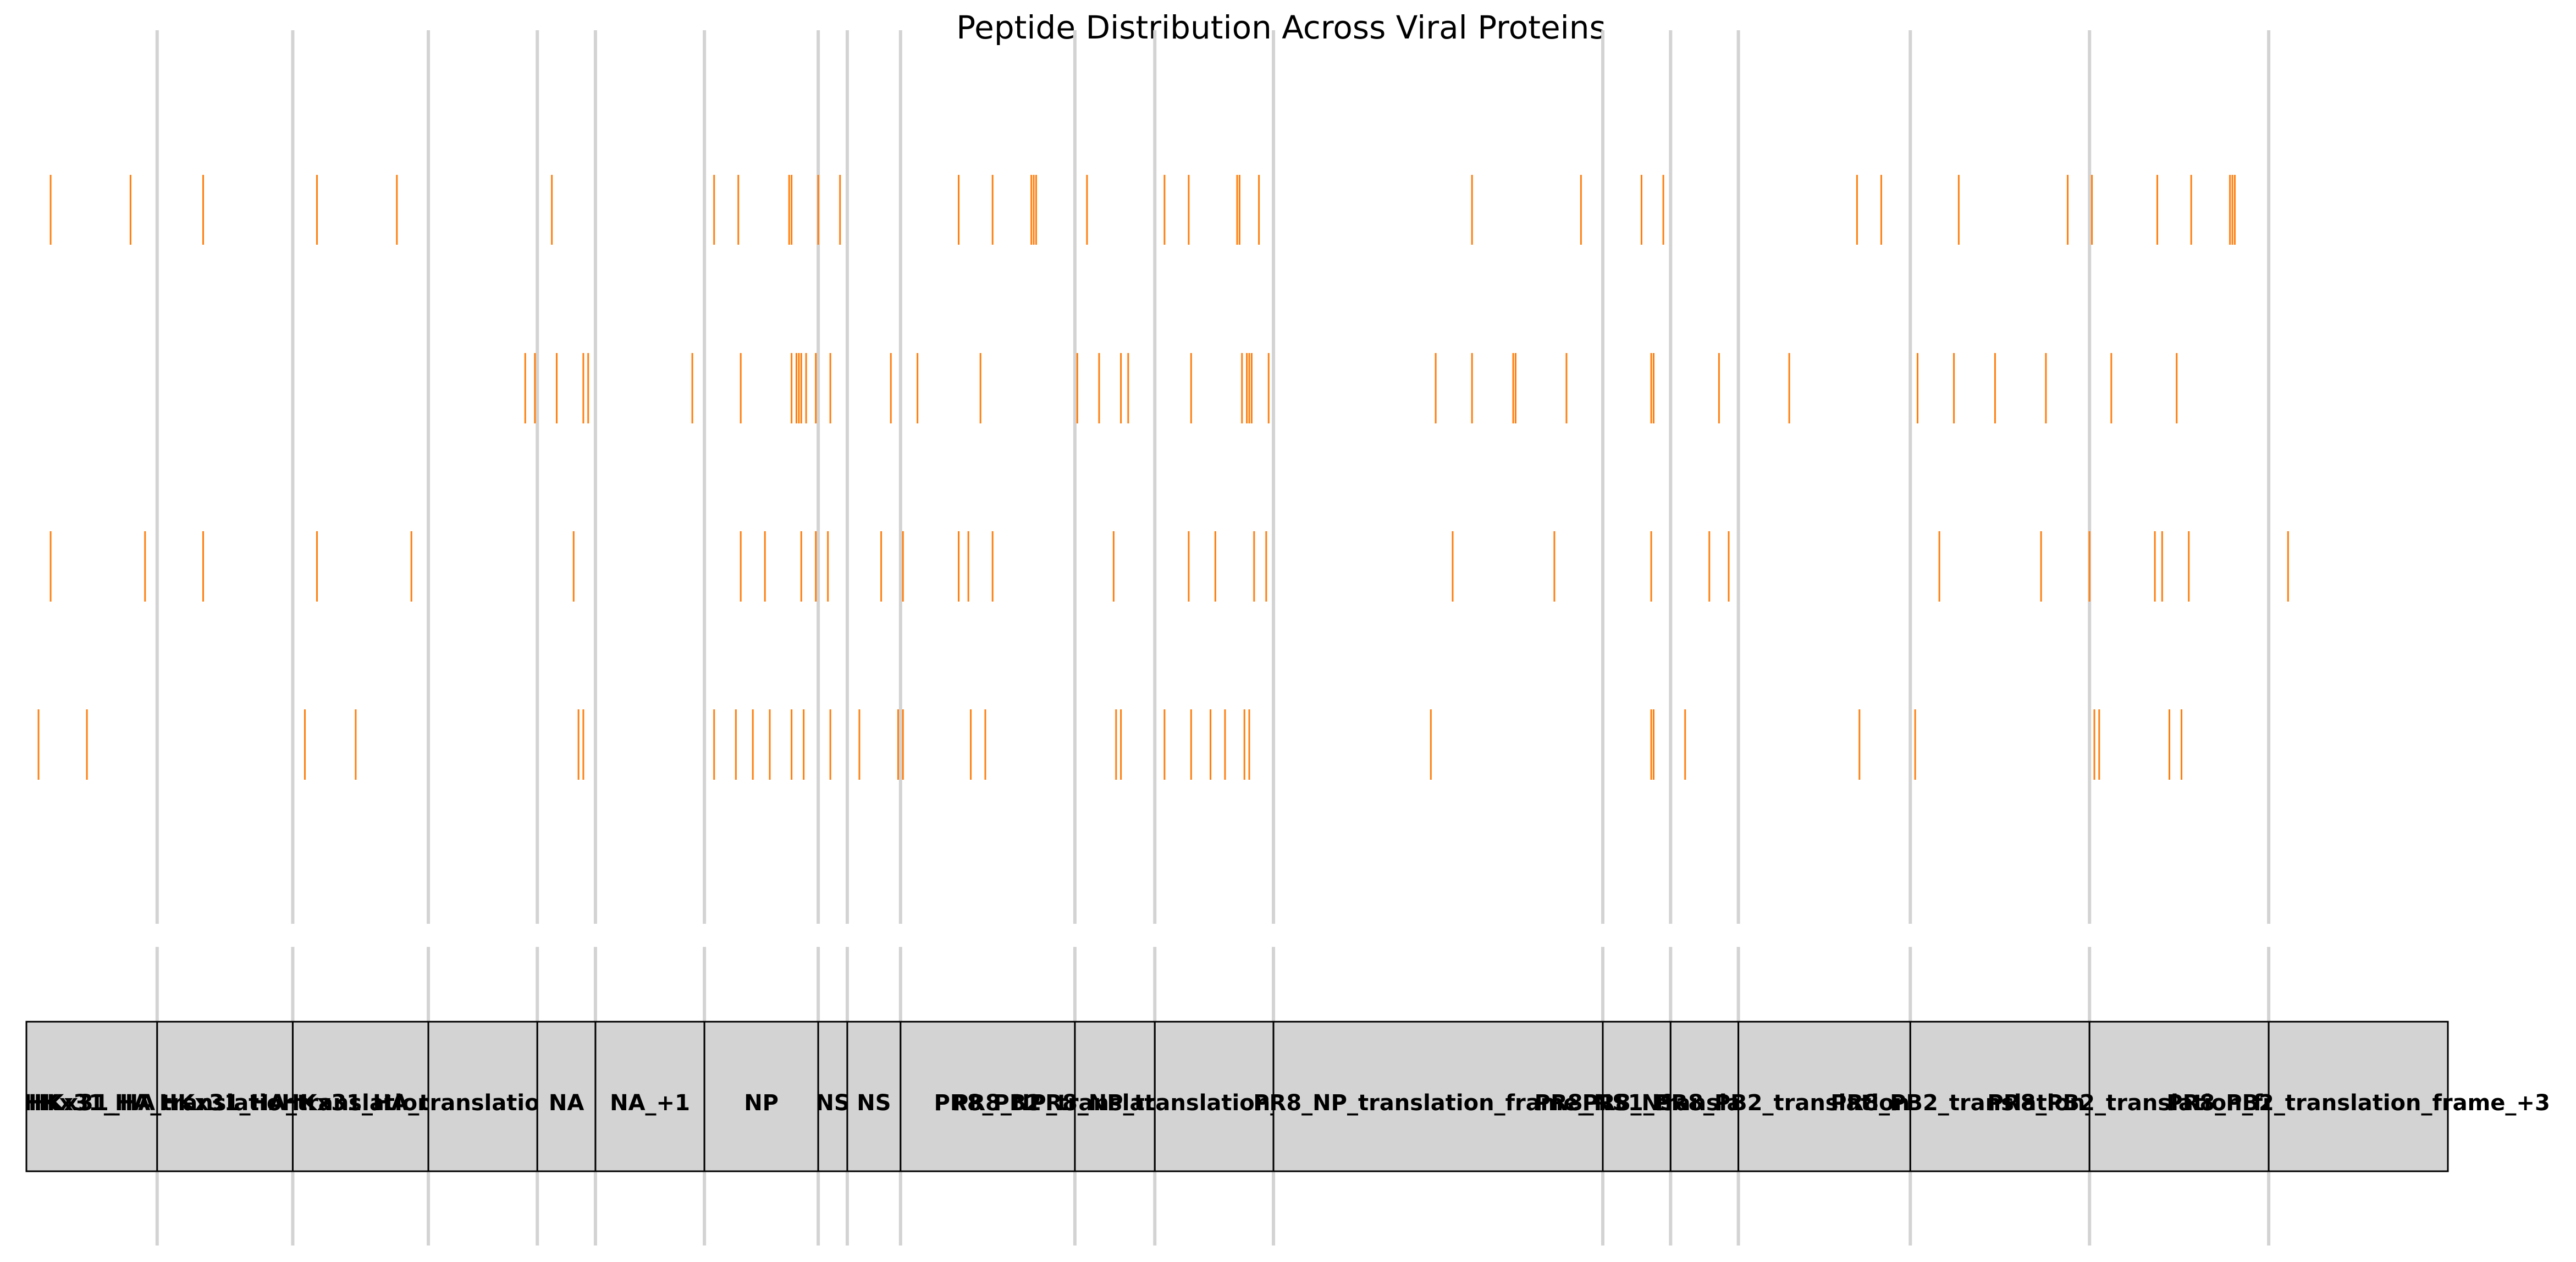  I want to click on segment-label: HKx31_HA, so click(92, 1103).